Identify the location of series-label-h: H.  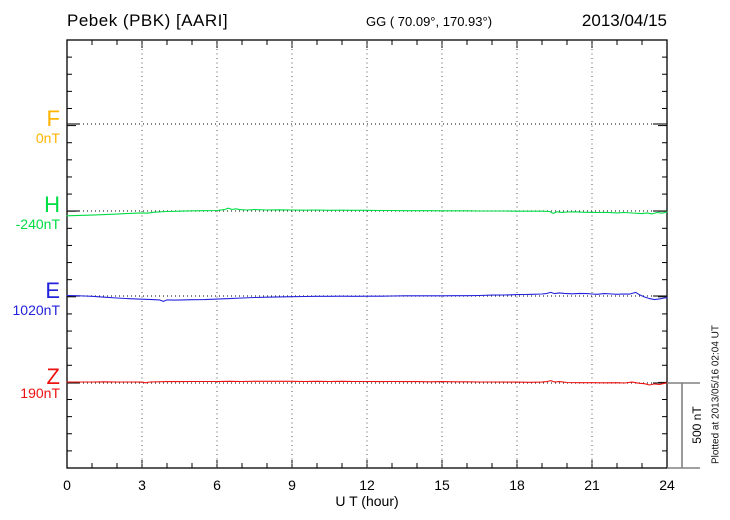
(52, 204).